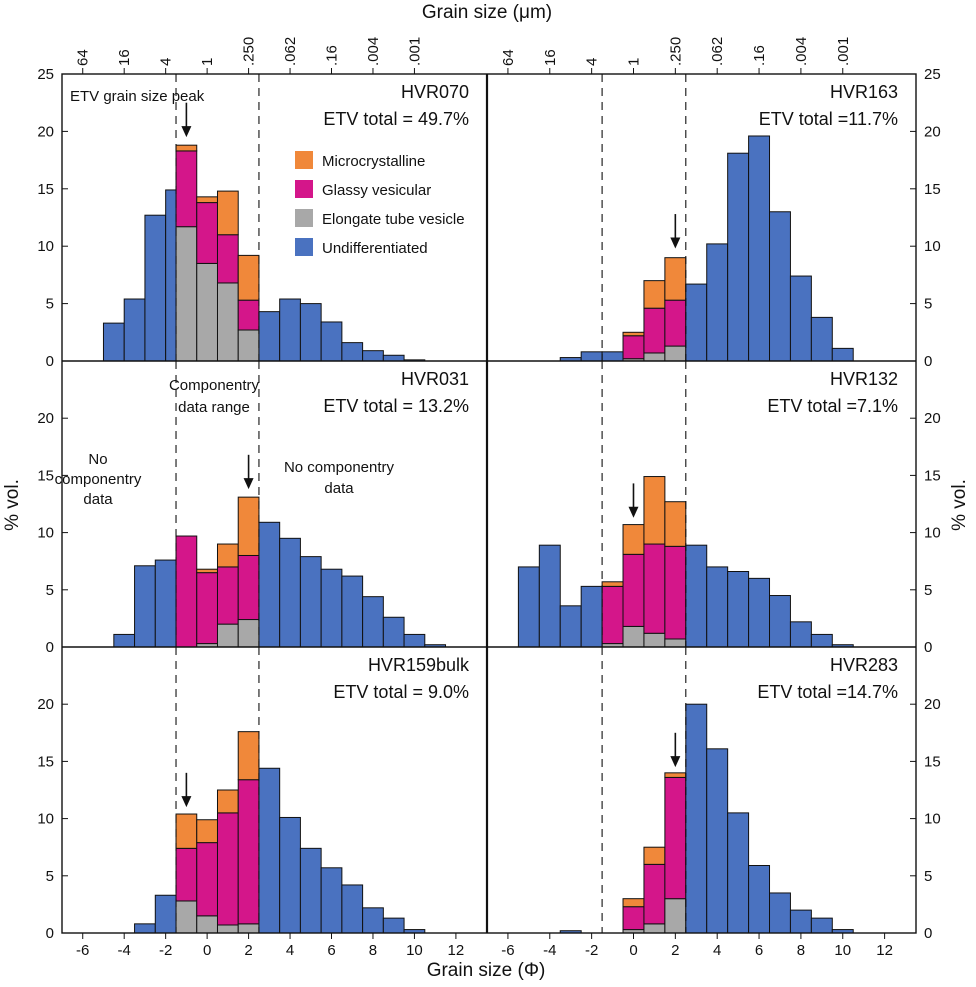  Describe the element at coordinates (633, 950) in the screenshot. I see `x-tick-label: 0` at that location.